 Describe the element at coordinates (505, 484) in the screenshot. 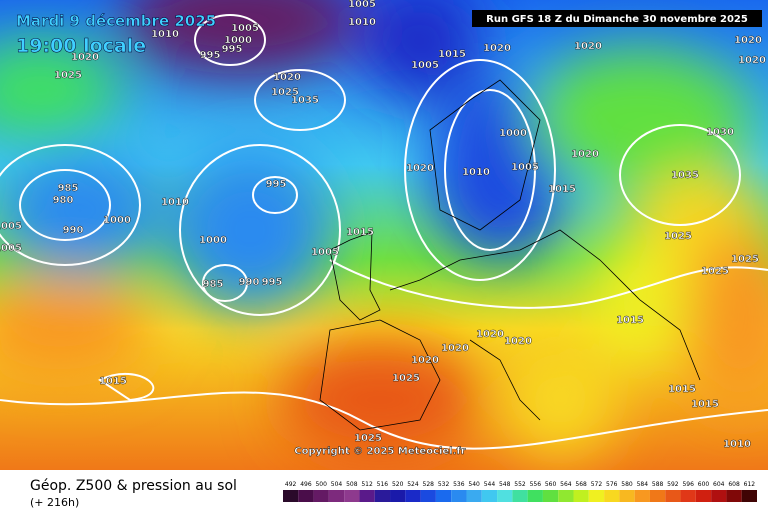

I see `scale-label: 548` at that location.